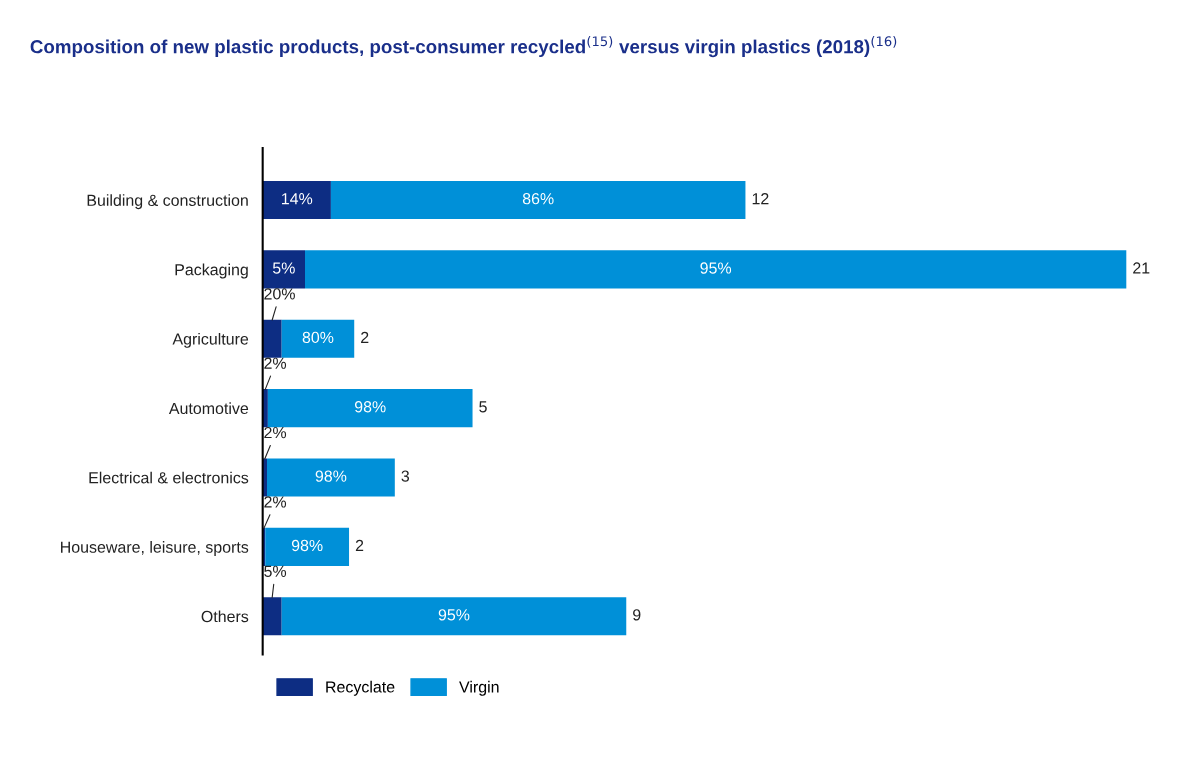 The image size is (1194, 779). What do you see at coordinates (208, 408) in the screenshot?
I see `y-tick-label: Automotive` at bounding box center [208, 408].